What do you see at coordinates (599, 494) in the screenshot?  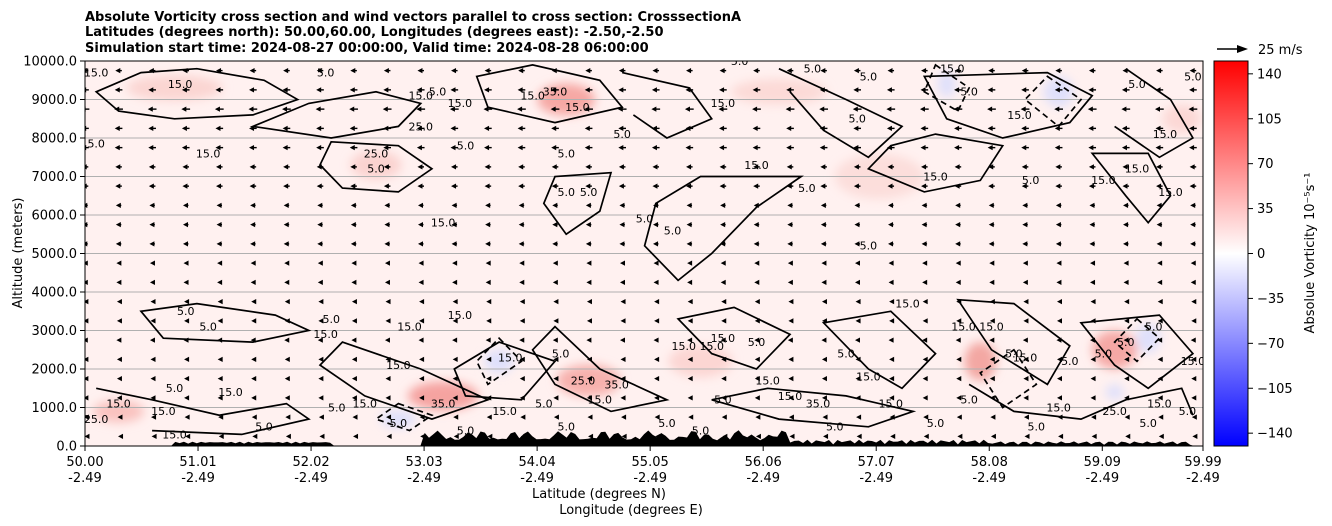 I see `x-axis-label-latitude: Latitude (degrees N)` at bounding box center [599, 494].